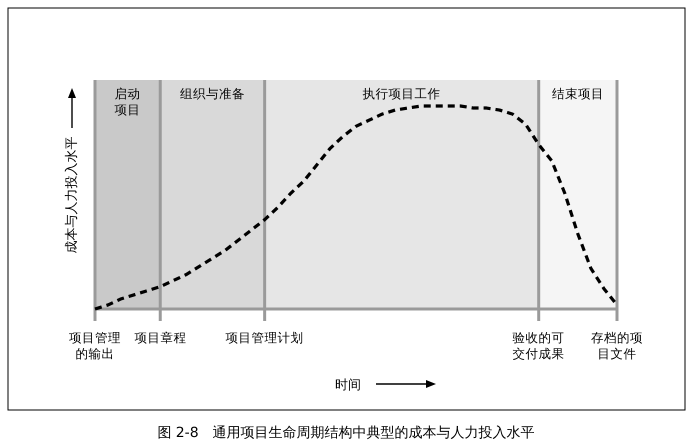 The width and height of the screenshot is (692, 446). Describe the element at coordinates (212, 93) in the screenshot. I see `band-label: 组织与准备` at that location.